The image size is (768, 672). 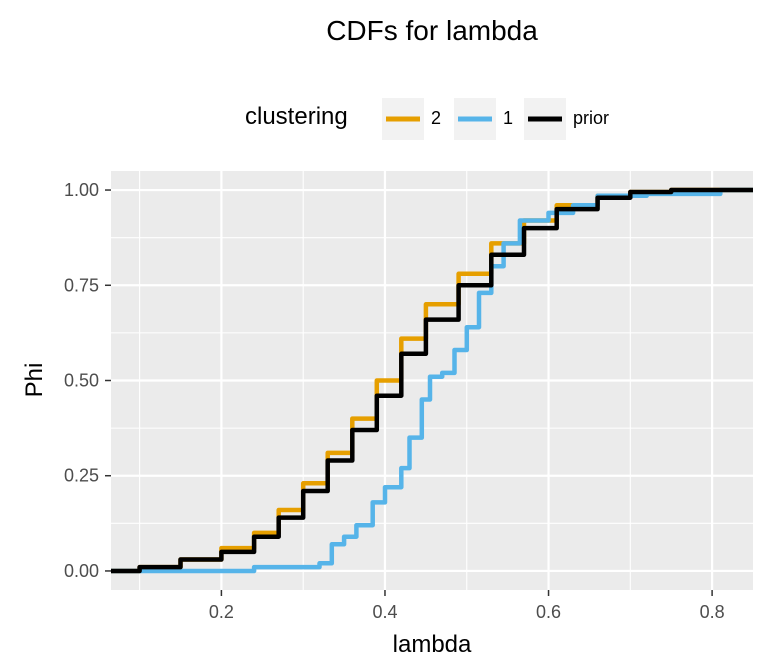 What do you see at coordinates (591, 118) in the screenshot?
I see `legend-label-prior: prior` at bounding box center [591, 118].